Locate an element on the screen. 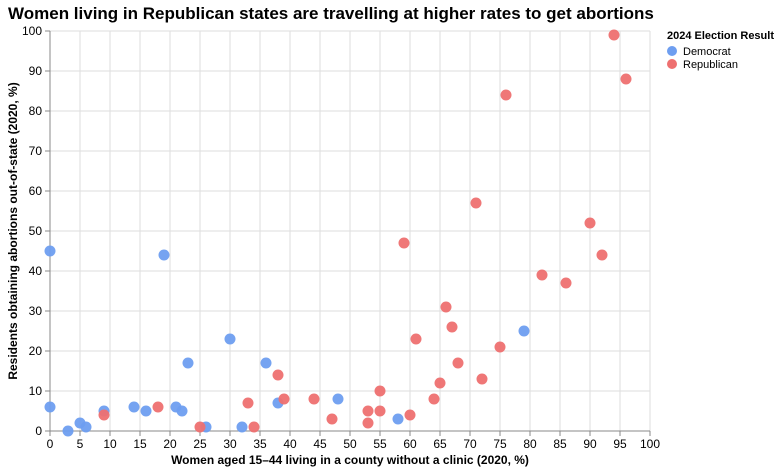 This screenshot has width=780, height=471. x-tick-label: 25 is located at coordinates (200, 444).